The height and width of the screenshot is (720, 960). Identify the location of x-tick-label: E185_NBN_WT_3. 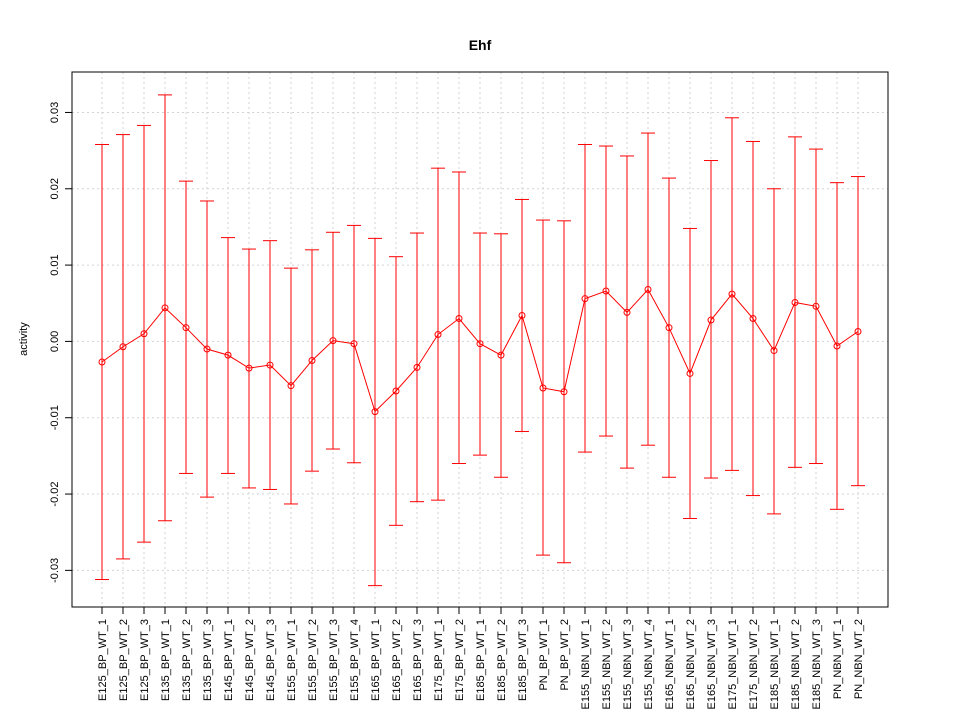
(817, 664).